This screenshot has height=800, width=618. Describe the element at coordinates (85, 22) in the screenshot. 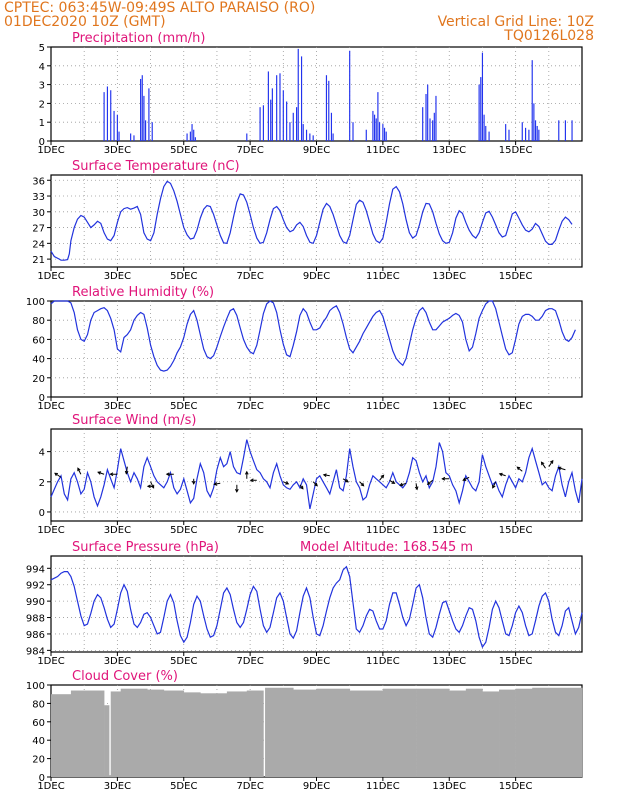

I see `header-date: 01DEC2020 10Z (GMT)` at that location.